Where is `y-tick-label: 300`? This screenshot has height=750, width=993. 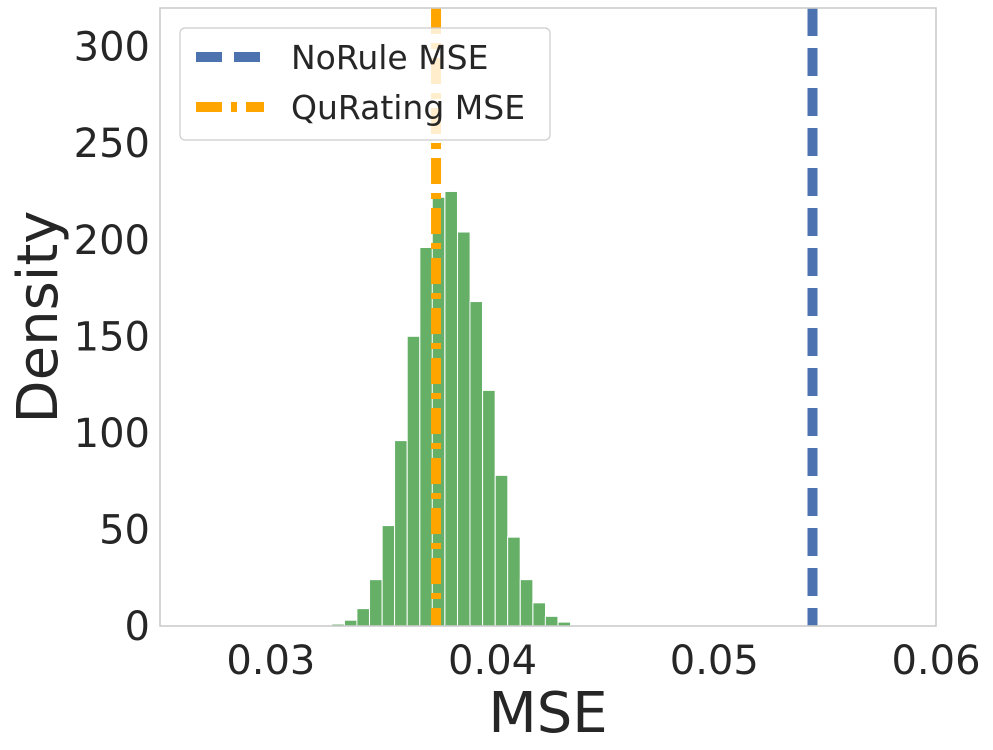
y-tick-label: 300 is located at coordinates (112, 48).